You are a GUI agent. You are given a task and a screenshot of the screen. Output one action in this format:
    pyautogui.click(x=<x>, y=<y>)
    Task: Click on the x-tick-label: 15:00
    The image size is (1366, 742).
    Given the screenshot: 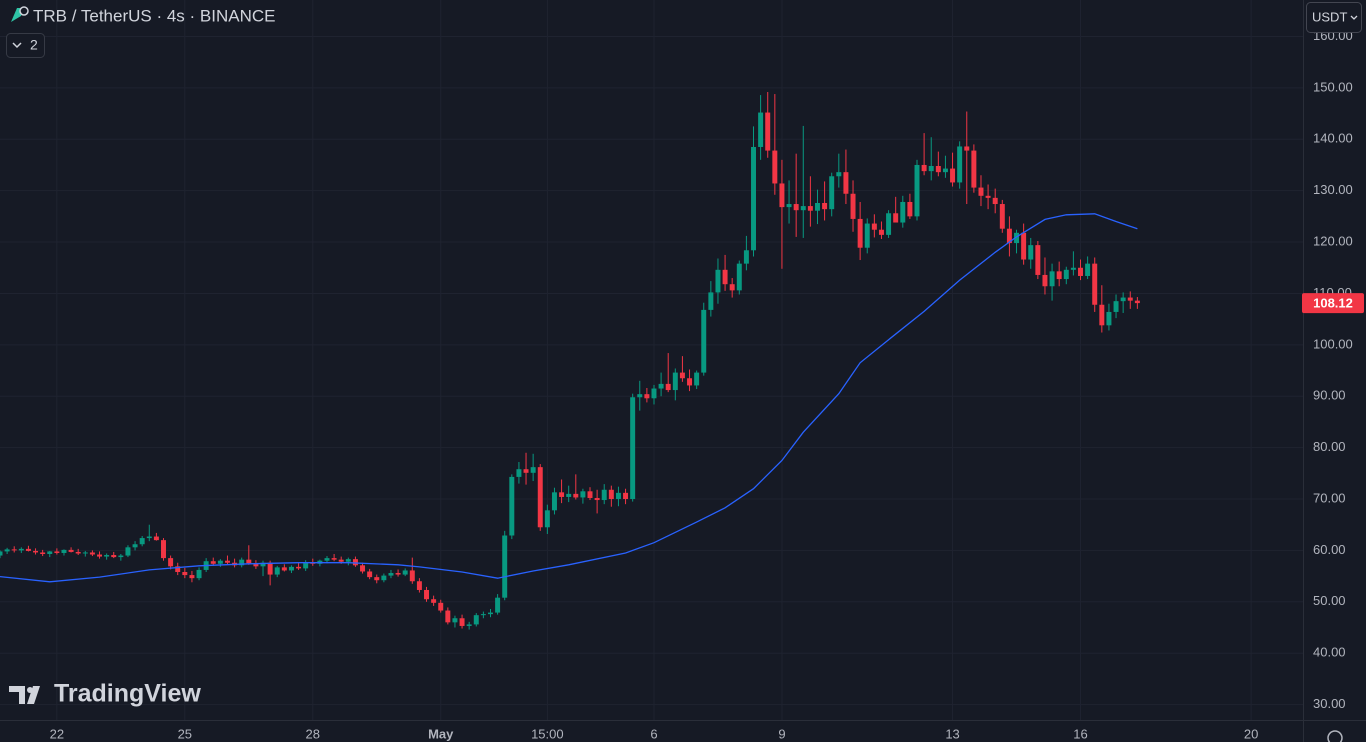 What is the action you would take?
    pyautogui.click(x=547, y=733)
    